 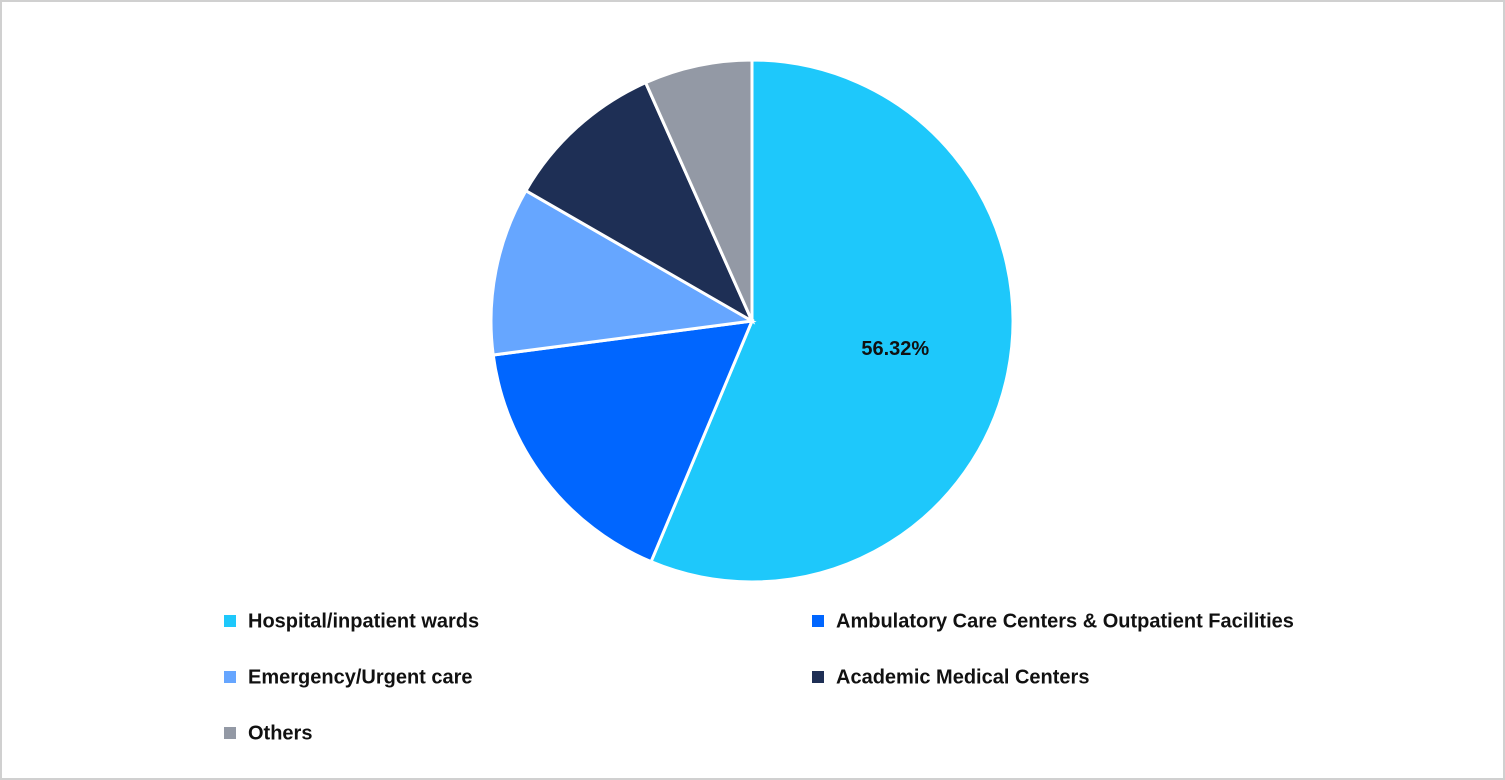 What do you see at coordinates (280, 733) in the screenshot?
I see `legend-label: Others` at bounding box center [280, 733].